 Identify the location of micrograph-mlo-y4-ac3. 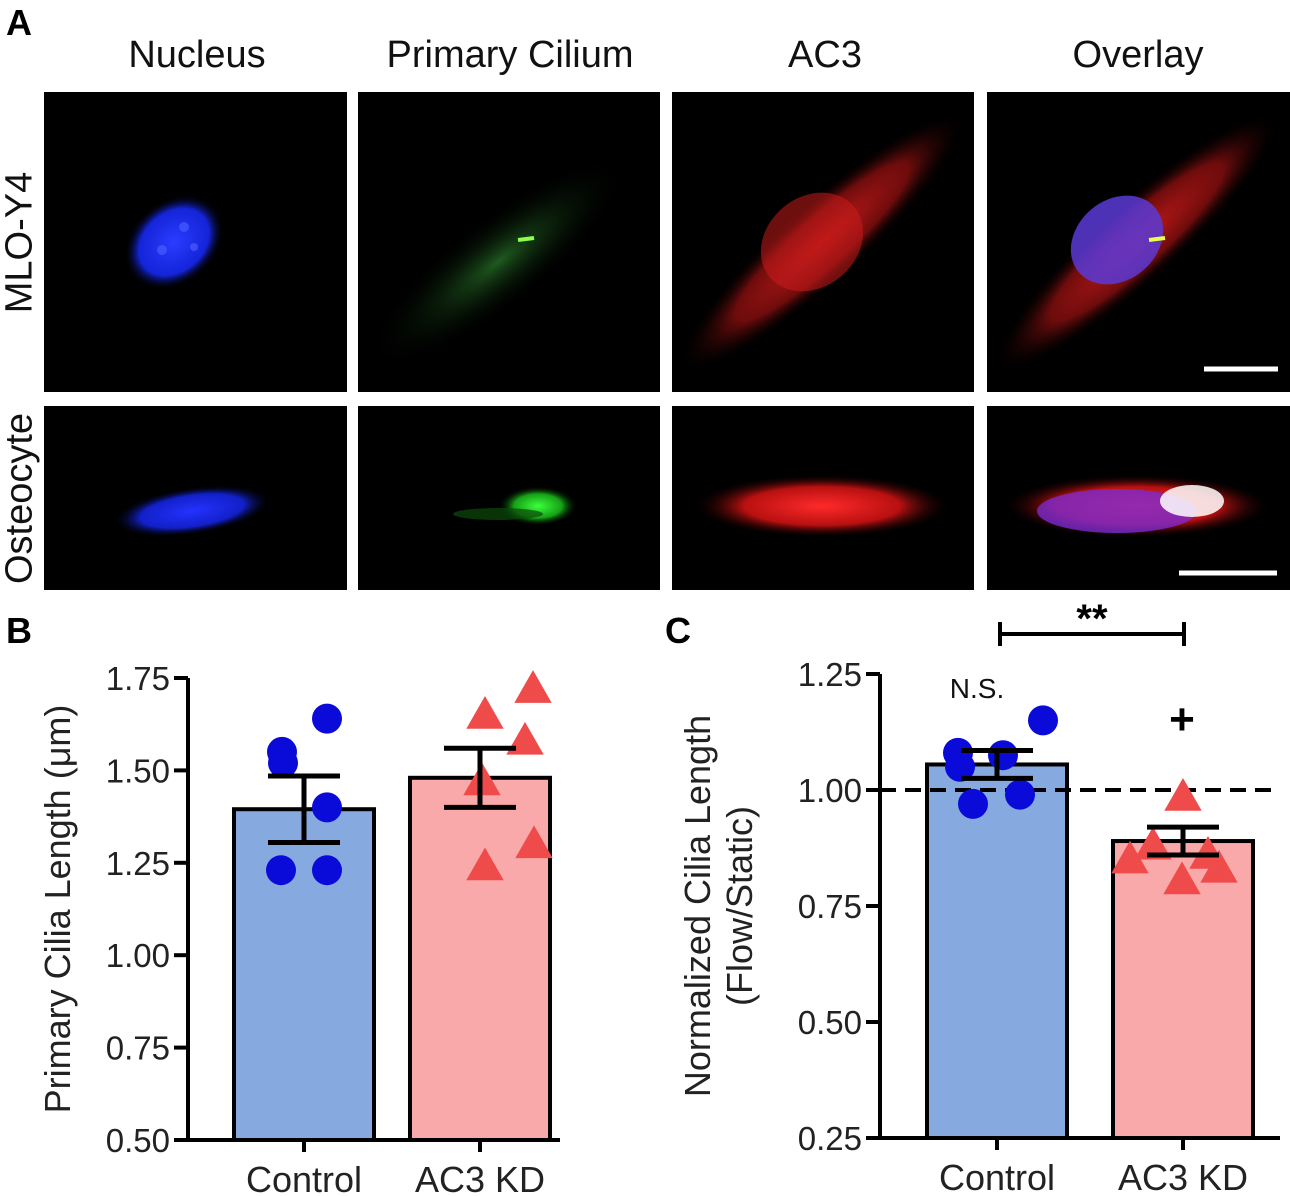
(823, 242).